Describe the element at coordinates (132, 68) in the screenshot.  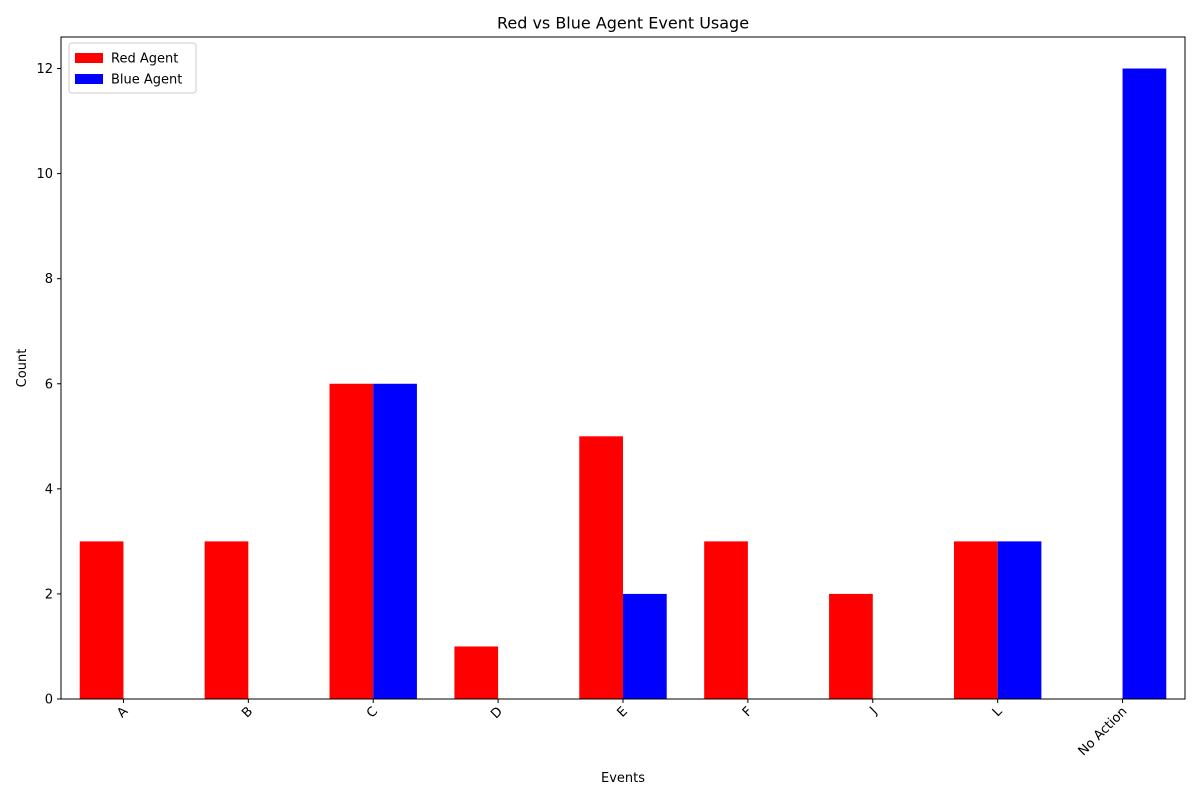
I see `legend: Red Agent Blue Agent` at that location.